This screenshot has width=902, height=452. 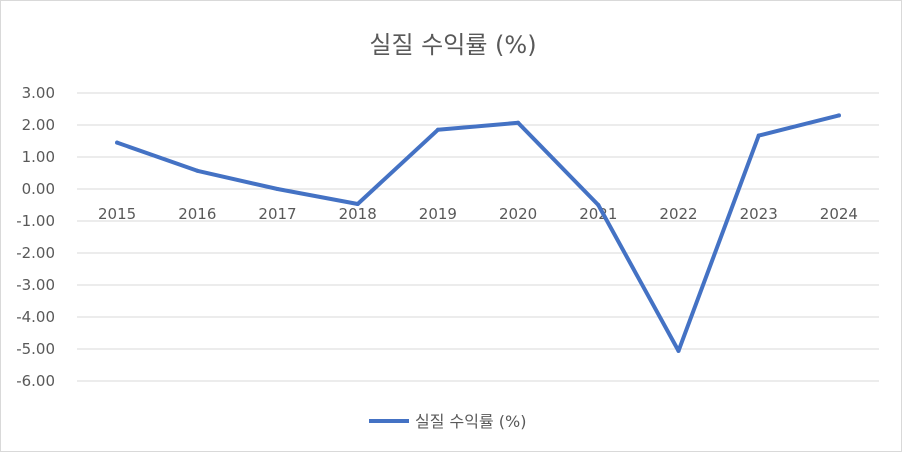 I want to click on y-tick-label: 1.00, so click(x=38, y=157).